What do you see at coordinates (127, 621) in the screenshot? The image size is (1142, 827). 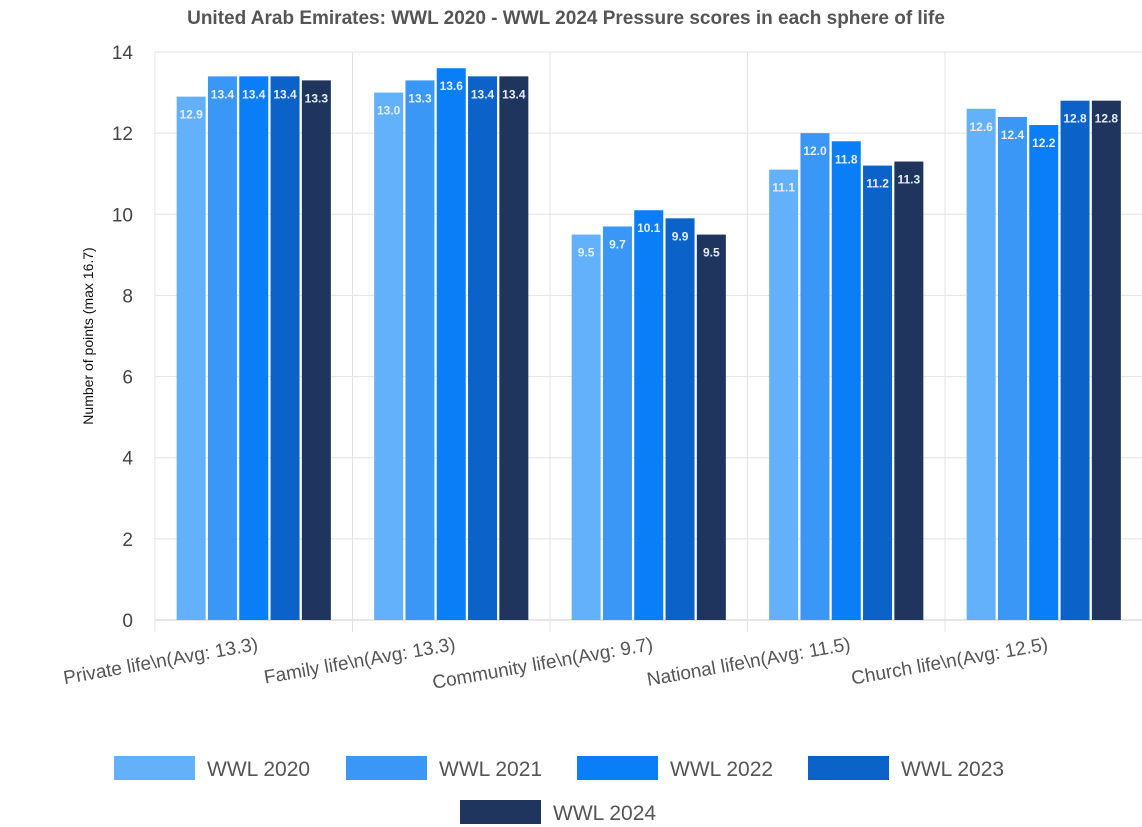 I see `y-tick-label: 0` at bounding box center [127, 621].